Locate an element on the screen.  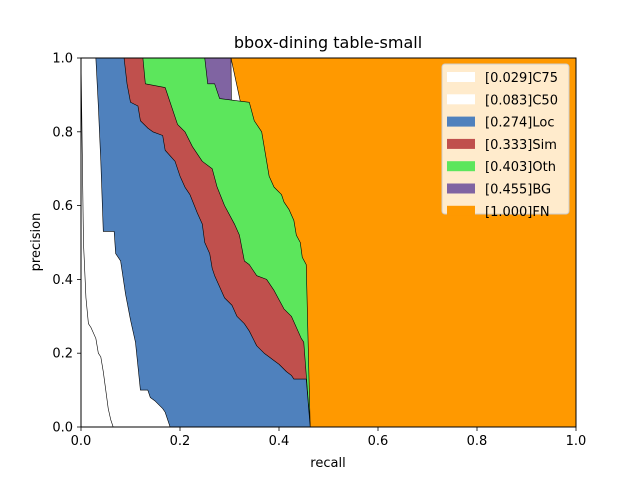
legend-label-1-000-fn: [1.000]FN is located at coordinates (517, 212).